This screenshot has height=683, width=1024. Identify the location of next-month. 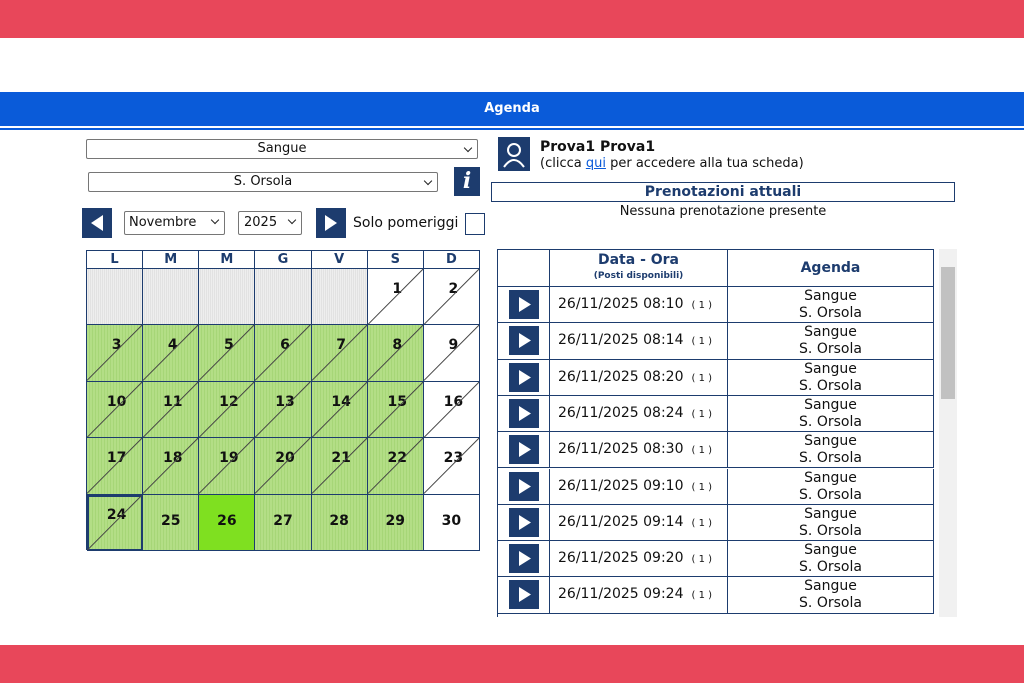
(331, 223).